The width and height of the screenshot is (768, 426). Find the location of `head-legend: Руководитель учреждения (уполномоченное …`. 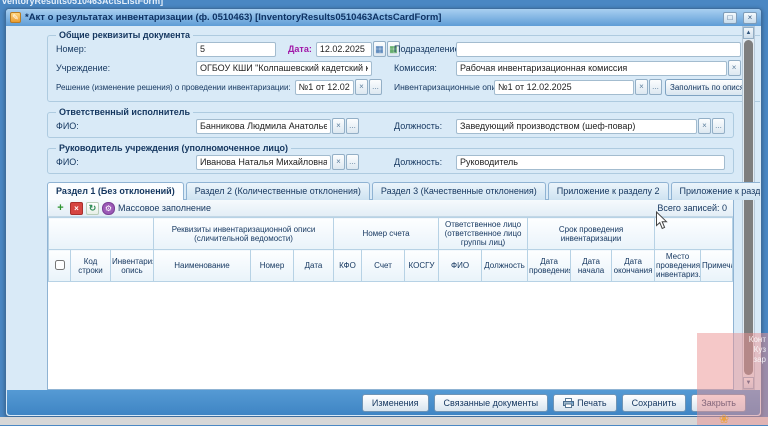

head-legend: Руководитель учреждения (уполномоченное … is located at coordinates (173, 148).